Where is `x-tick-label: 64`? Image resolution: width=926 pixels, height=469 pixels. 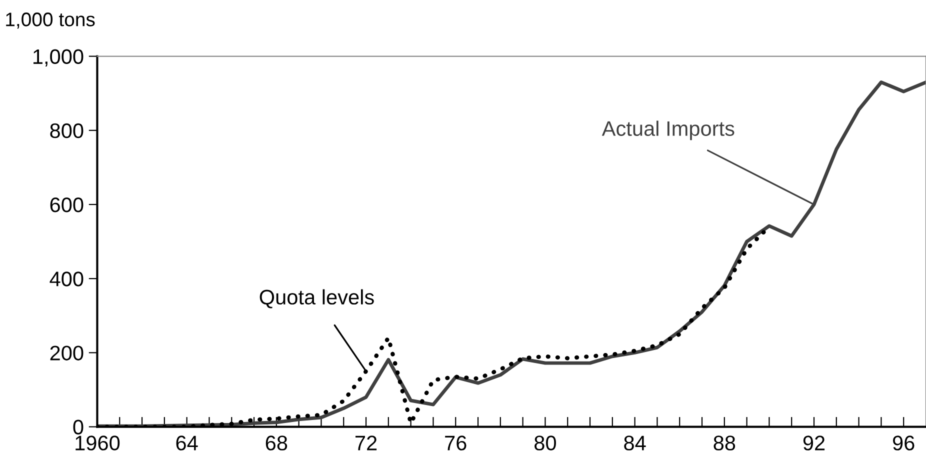
x-tick-label: 64 is located at coordinates (187, 443).